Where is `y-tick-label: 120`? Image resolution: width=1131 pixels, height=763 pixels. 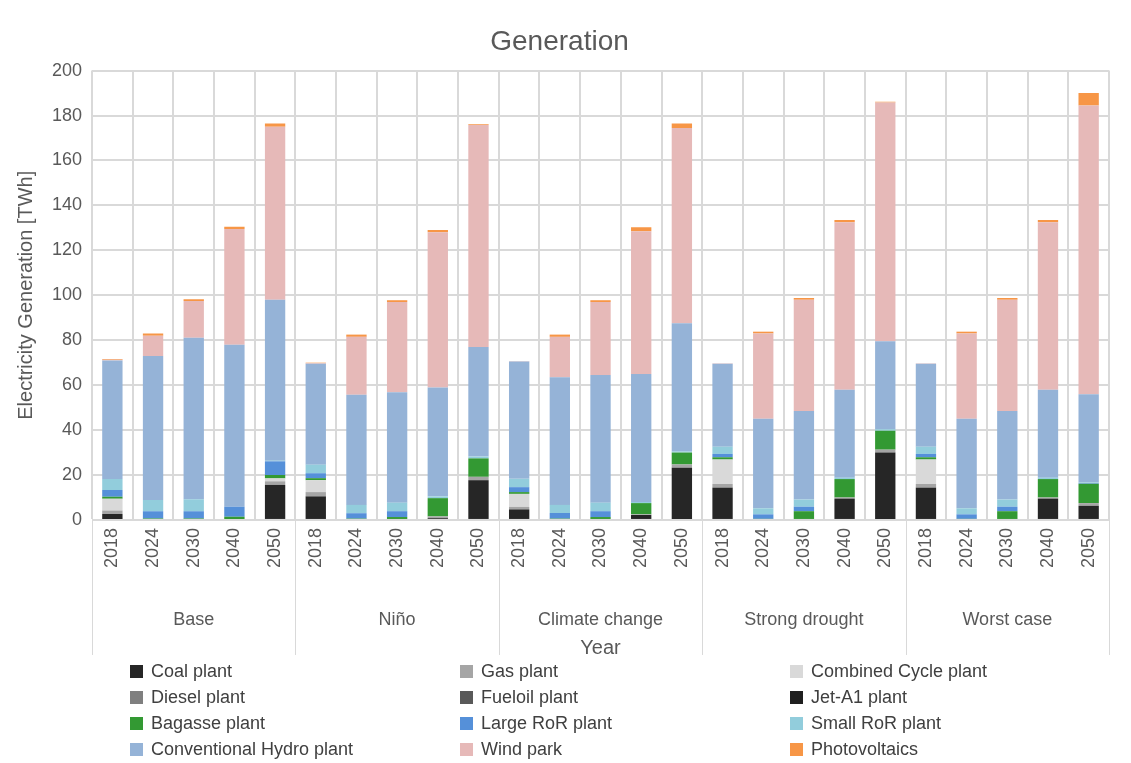
y-tick-label: 120 is located at coordinates (67, 249).